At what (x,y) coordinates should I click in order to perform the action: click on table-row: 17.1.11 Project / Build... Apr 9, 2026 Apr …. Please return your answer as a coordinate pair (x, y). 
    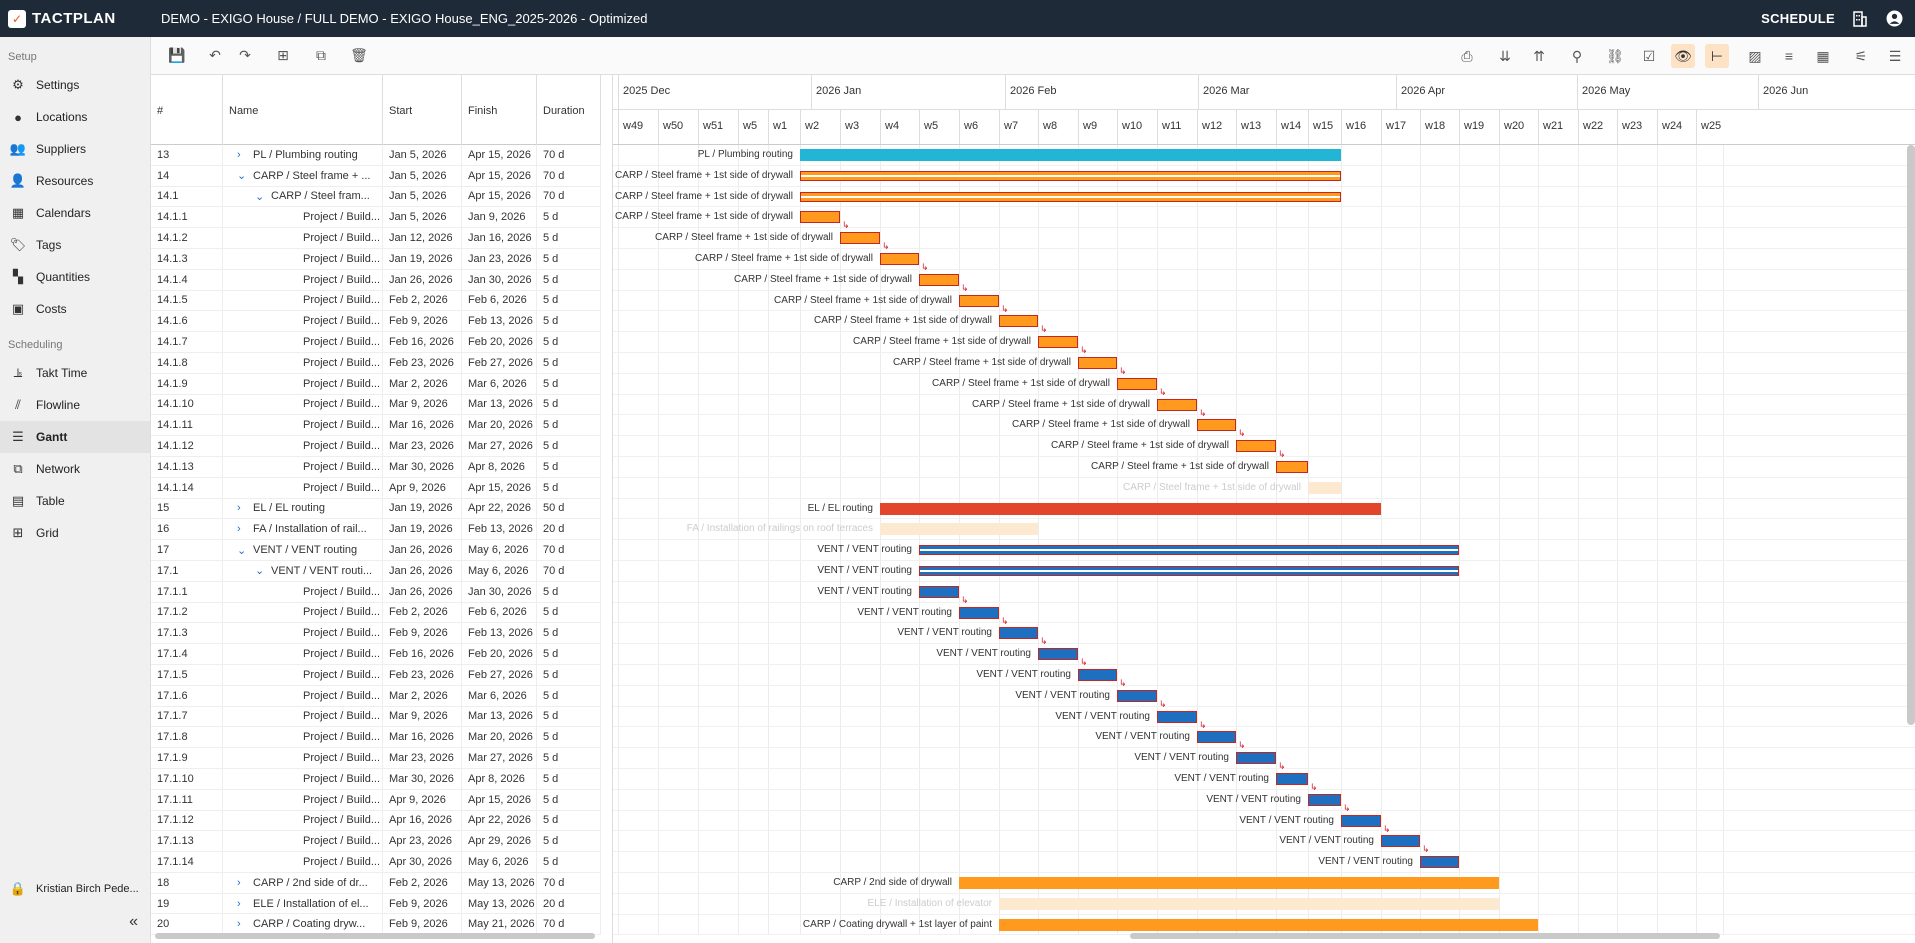
    Looking at the image, I should click on (376, 800).